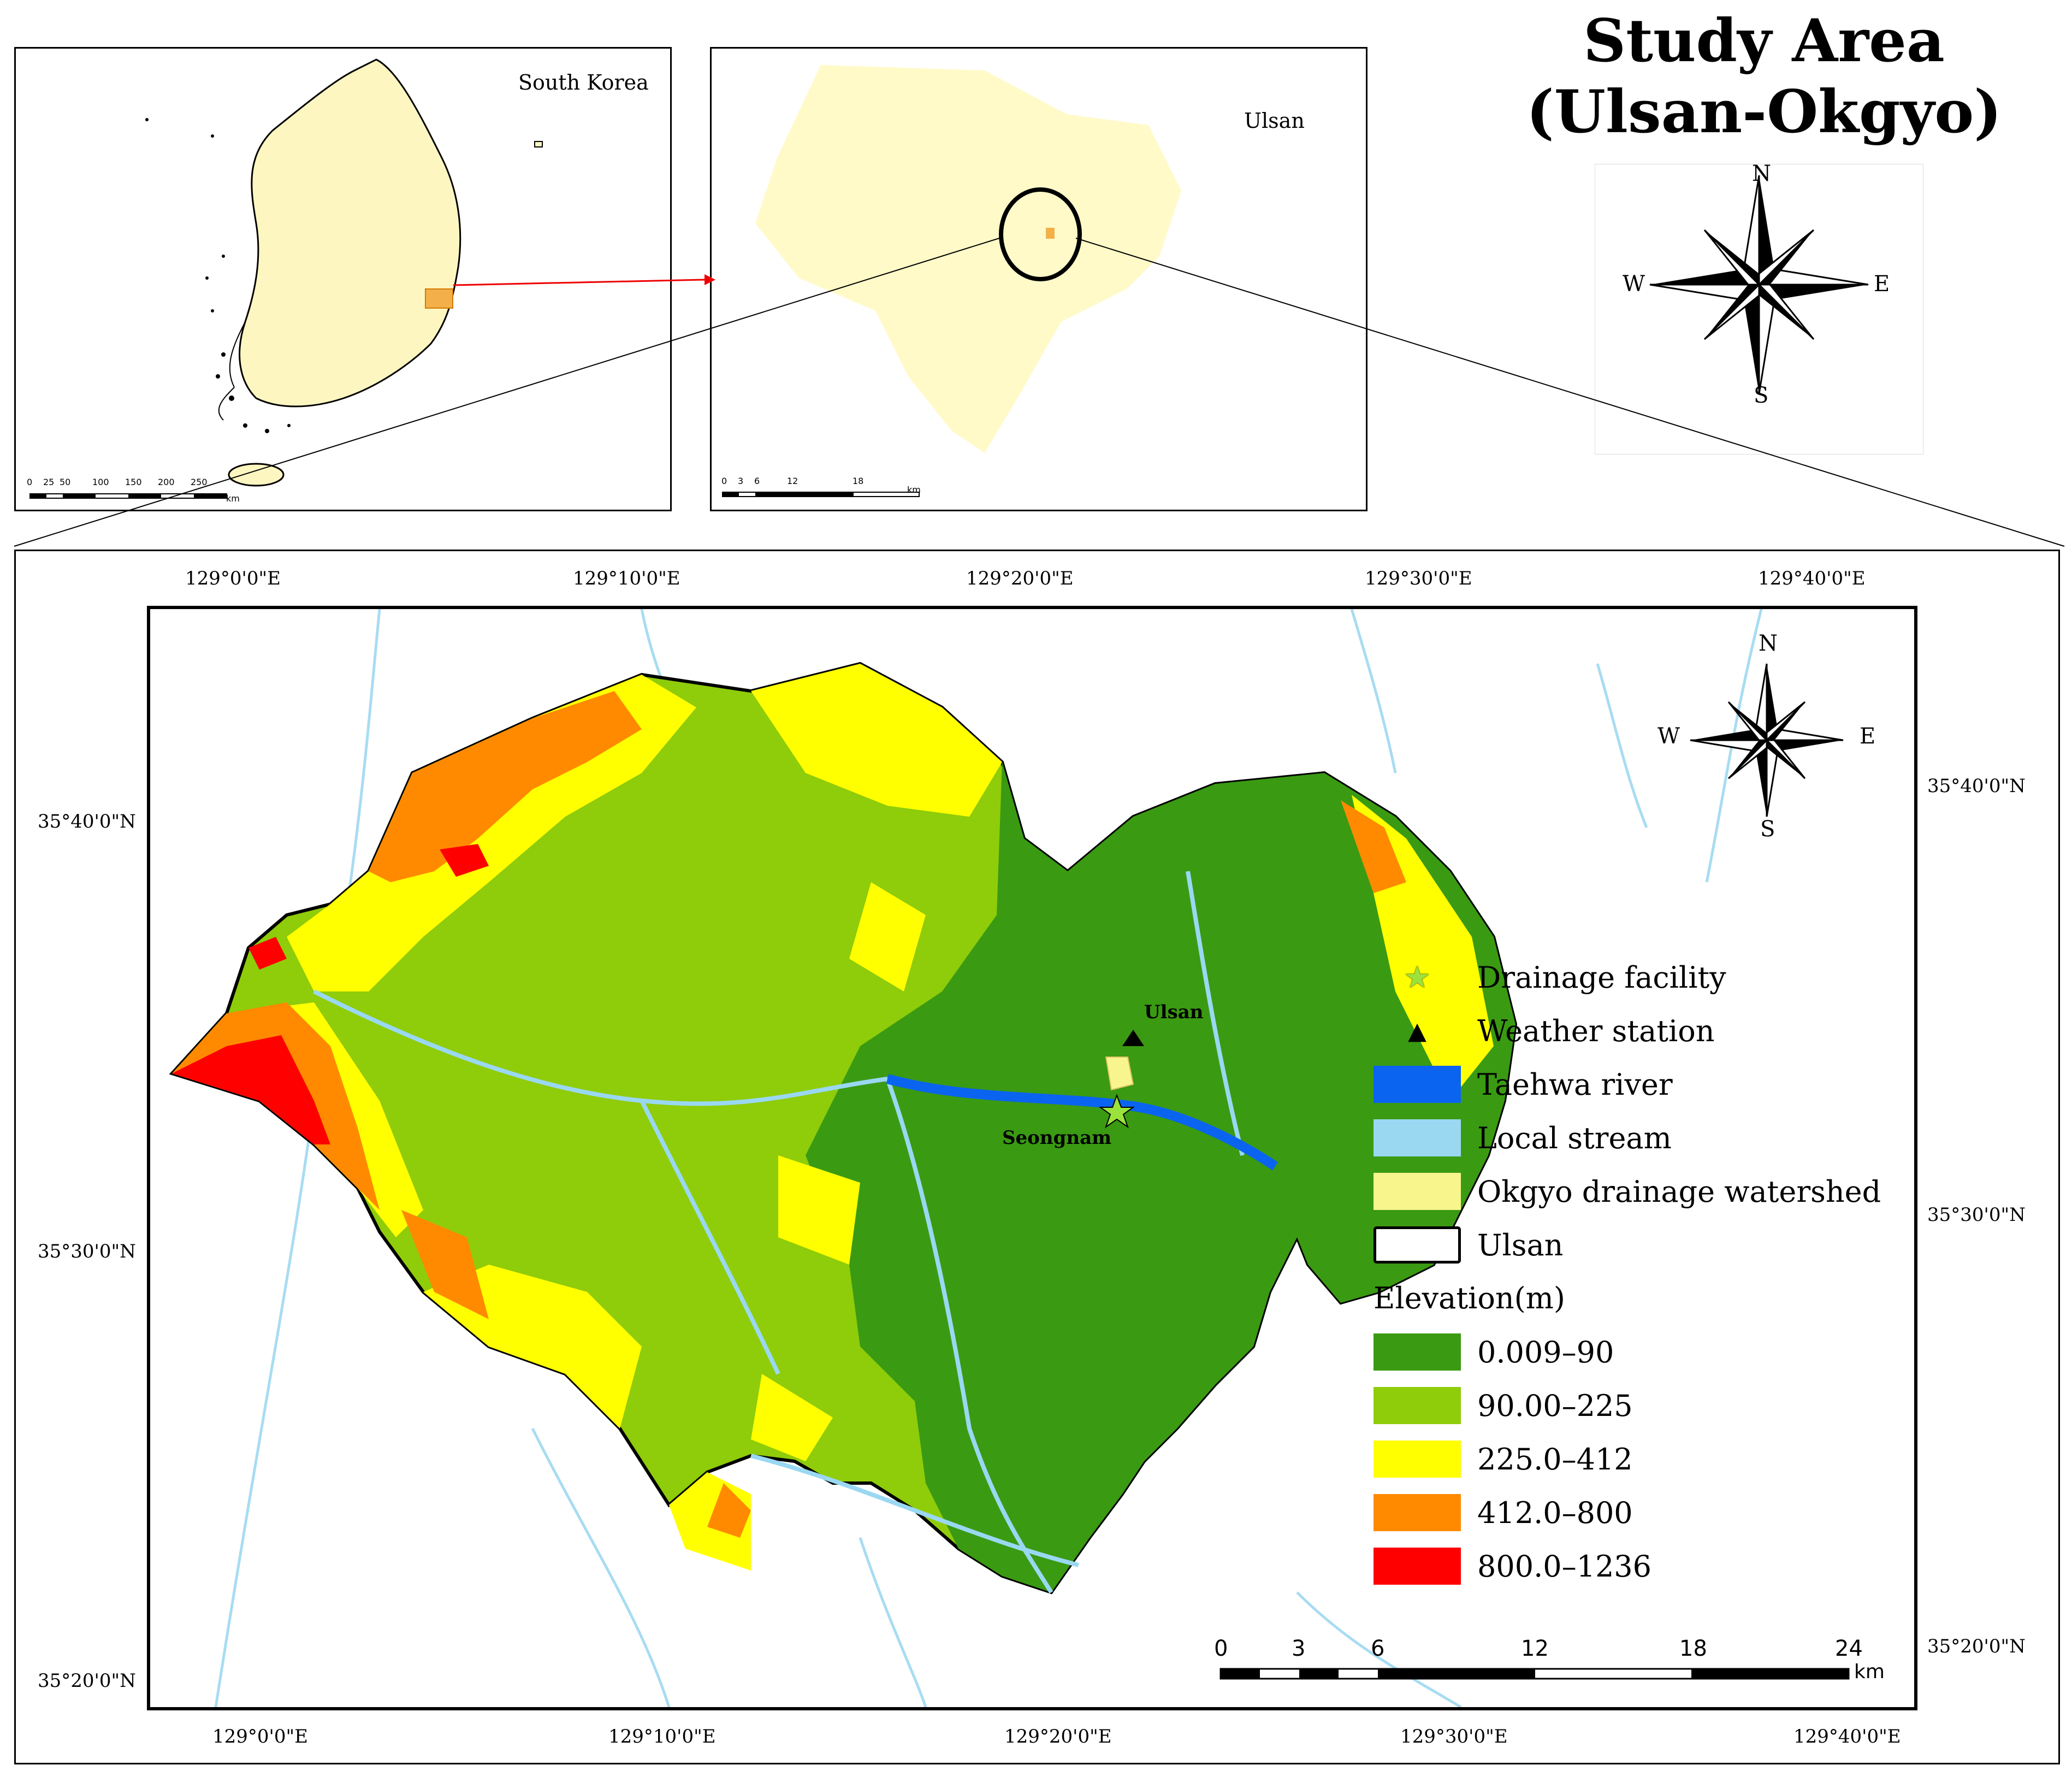 This screenshot has width=2072, height=1771. I want to click on star-icon: ★, so click(1417, 977).